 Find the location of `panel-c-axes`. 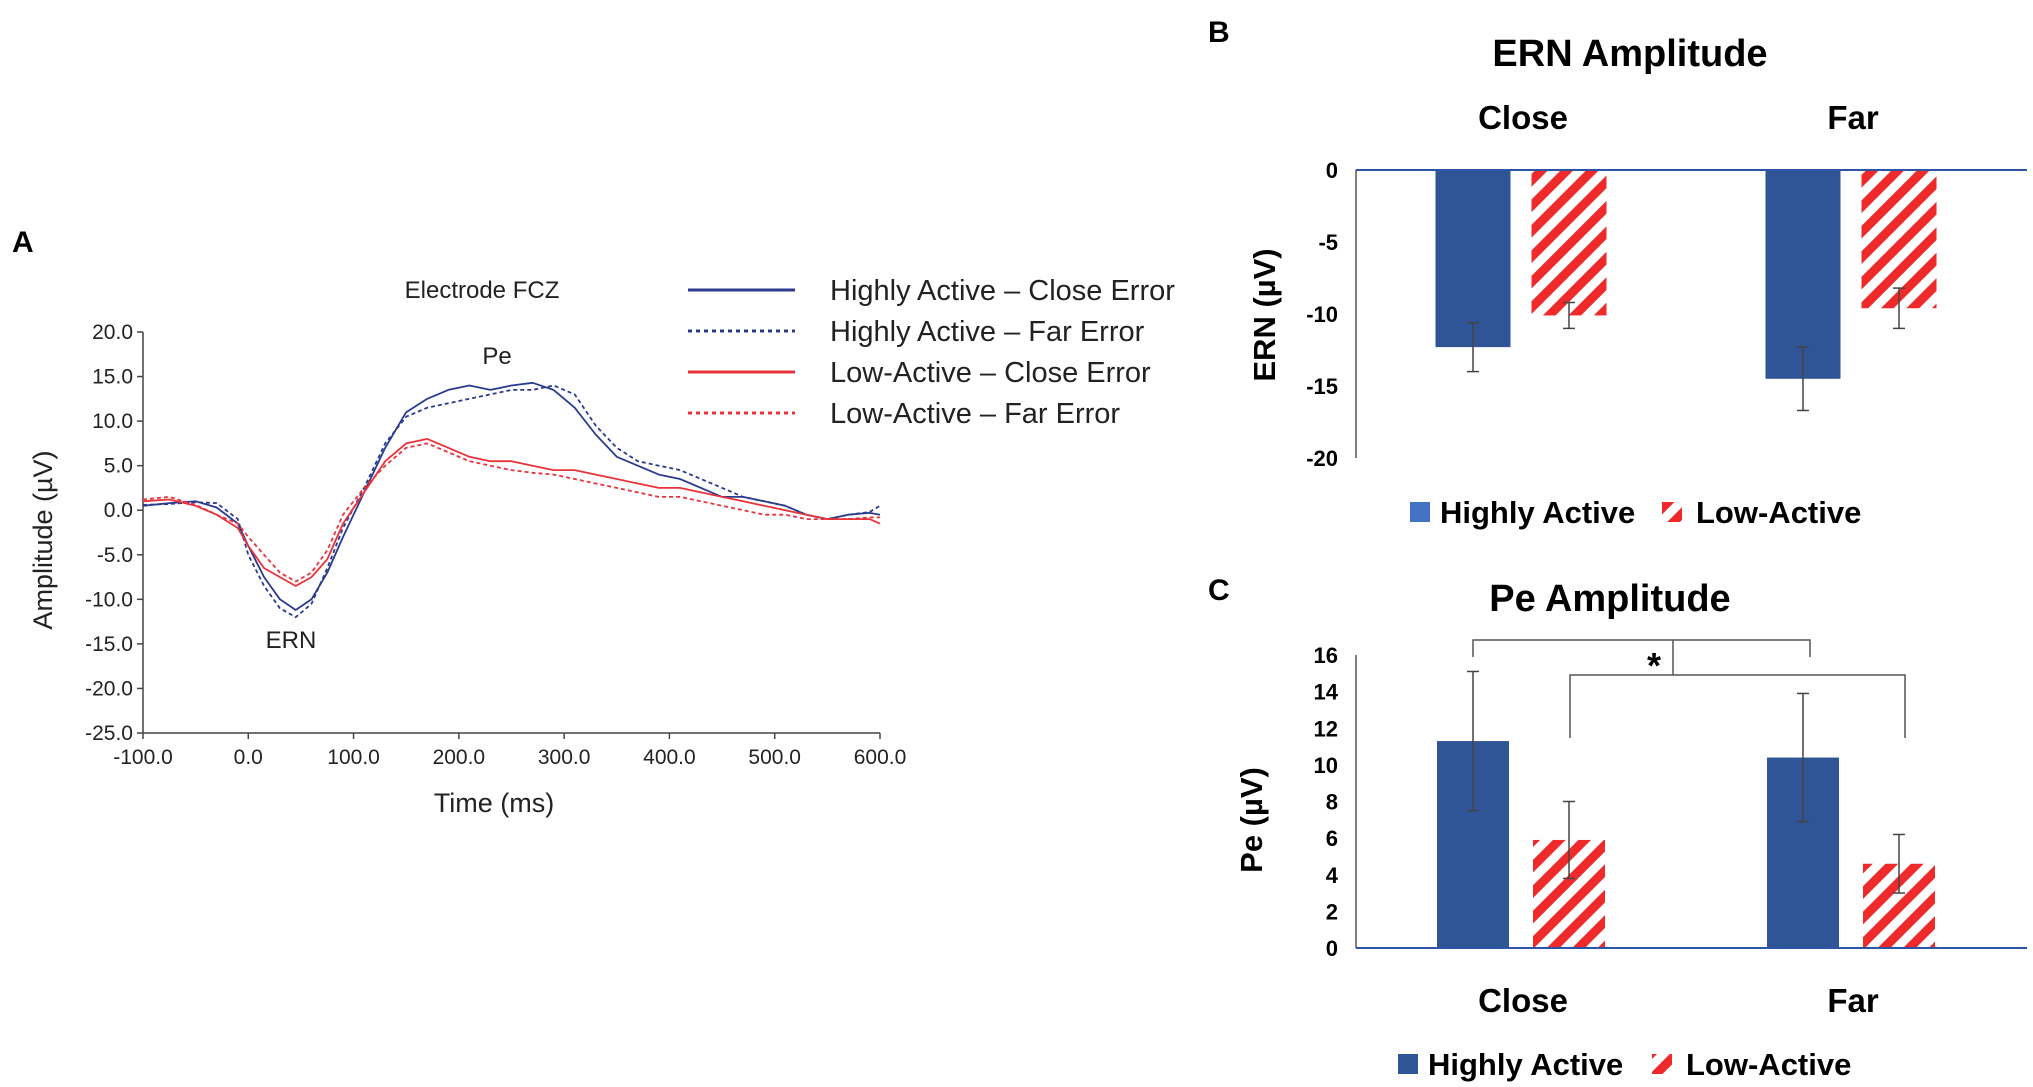

panel-c-axes is located at coordinates (1691, 802).